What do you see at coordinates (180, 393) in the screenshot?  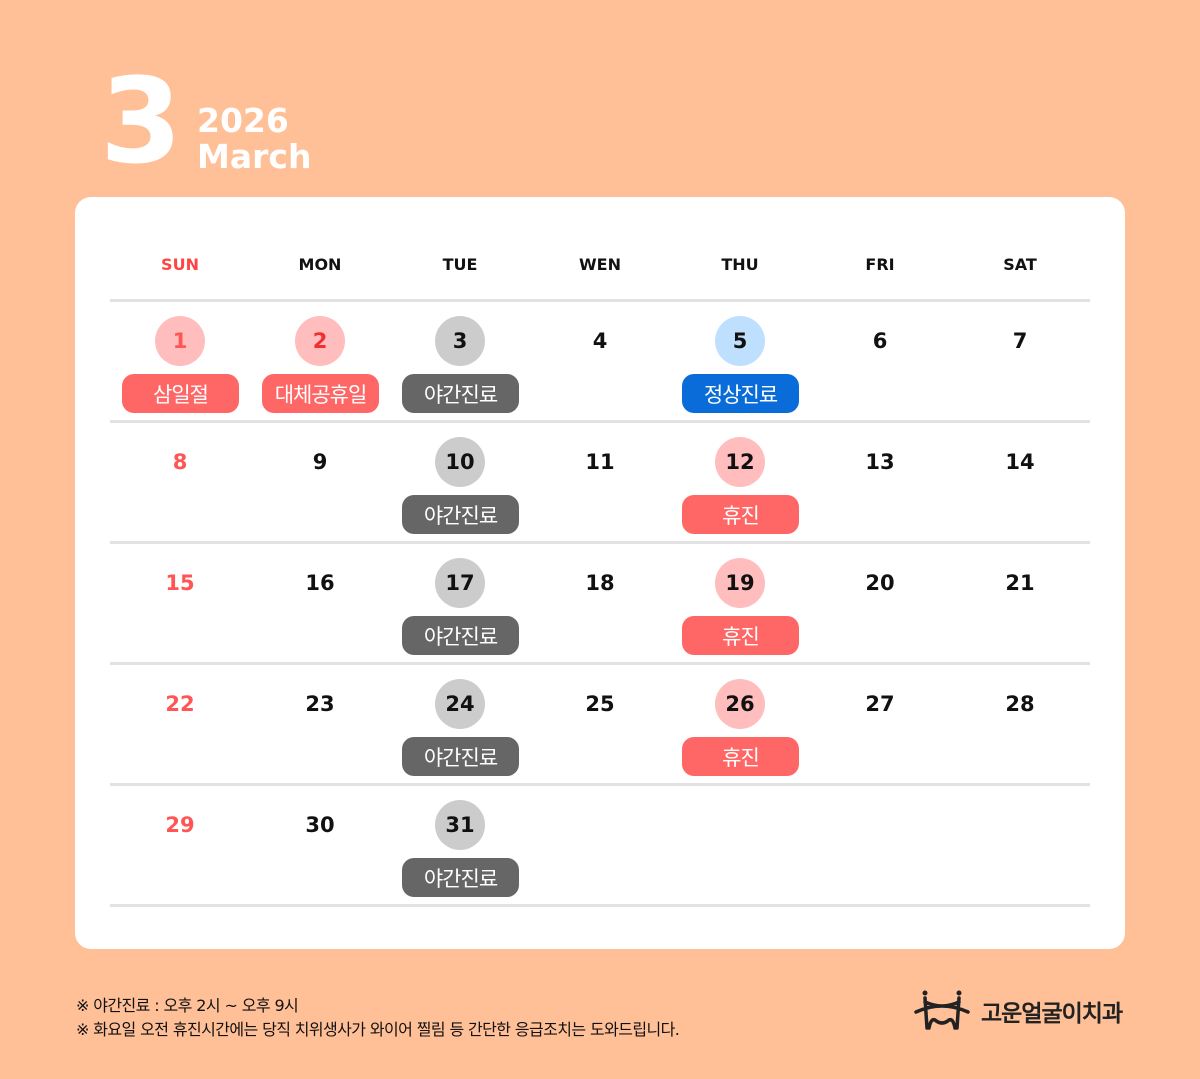 I see `schedule-badge: 삼일절` at bounding box center [180, 393].